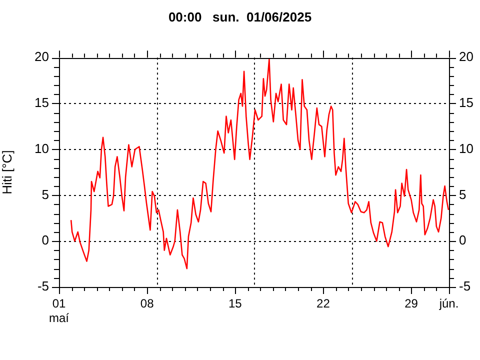 The width and height of the screenshot is (480, 360). What do you see at coordinates (448, 303) in the screenshot?
I see `x-tick-label: jún.` at bounding box center [448, 303].